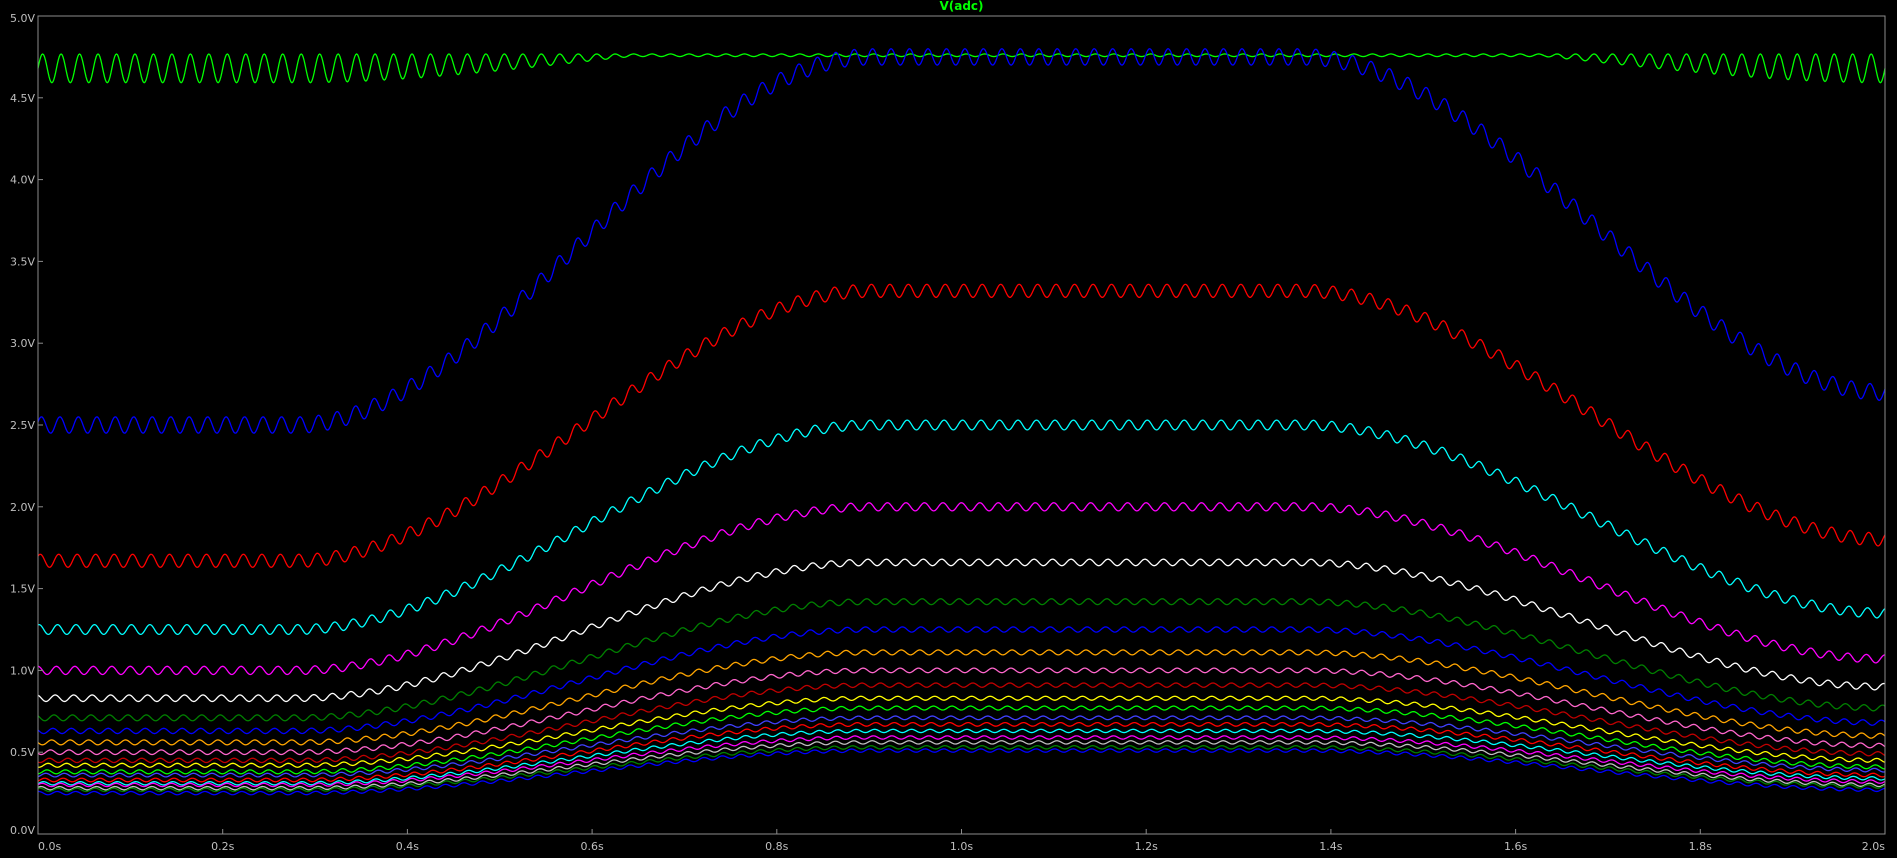 This screenshot has width=1897, height=858. Describe the element at coordinates (22, 670) in the screenshot. I see `y-tick-label: 1.0V` at that location.